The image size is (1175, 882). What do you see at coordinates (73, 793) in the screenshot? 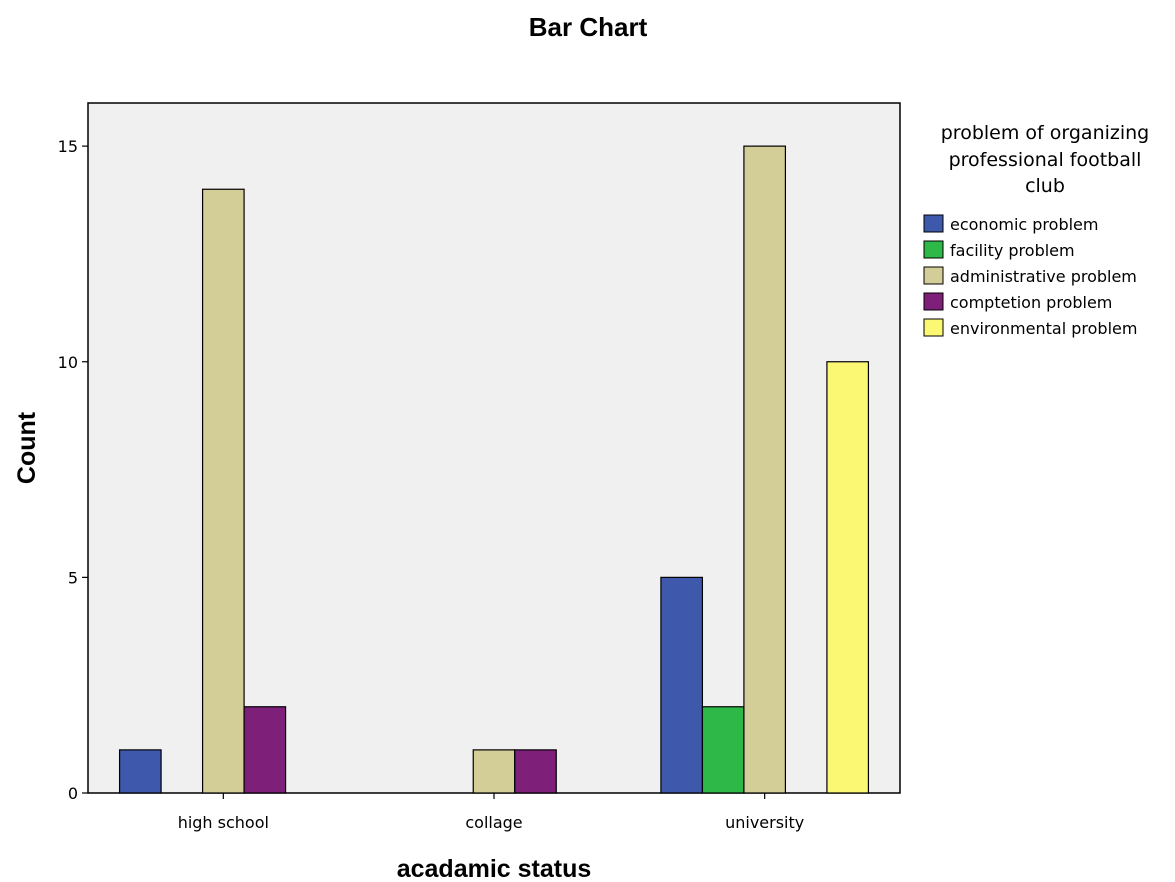
I see `y-tick-label: 0` at bounding box center [73, 793].